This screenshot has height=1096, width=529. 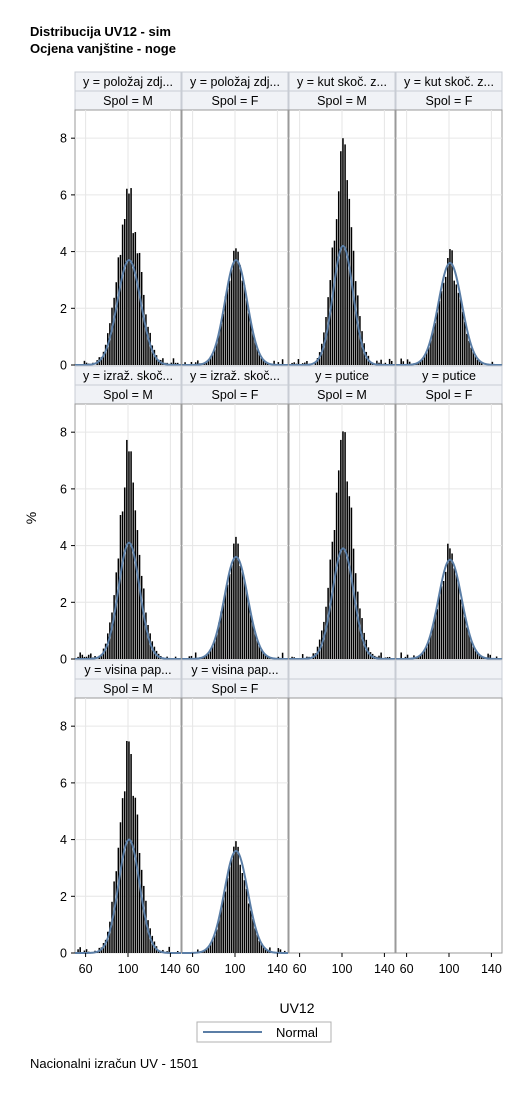 What do you see at coordinates (63, 139) in the screenshot?
I see `y-tick-label: 8` at bounding box center [63, 139].